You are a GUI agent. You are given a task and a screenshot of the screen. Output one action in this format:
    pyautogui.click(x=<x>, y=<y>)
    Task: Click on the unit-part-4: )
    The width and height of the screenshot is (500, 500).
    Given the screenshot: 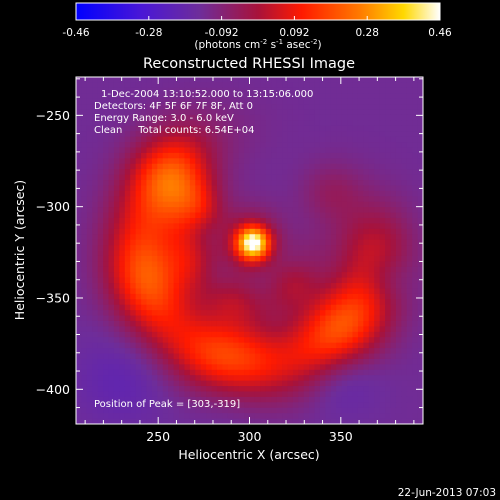 What is the action you would take?
    pyautogui.click(x=320, y=45)
    